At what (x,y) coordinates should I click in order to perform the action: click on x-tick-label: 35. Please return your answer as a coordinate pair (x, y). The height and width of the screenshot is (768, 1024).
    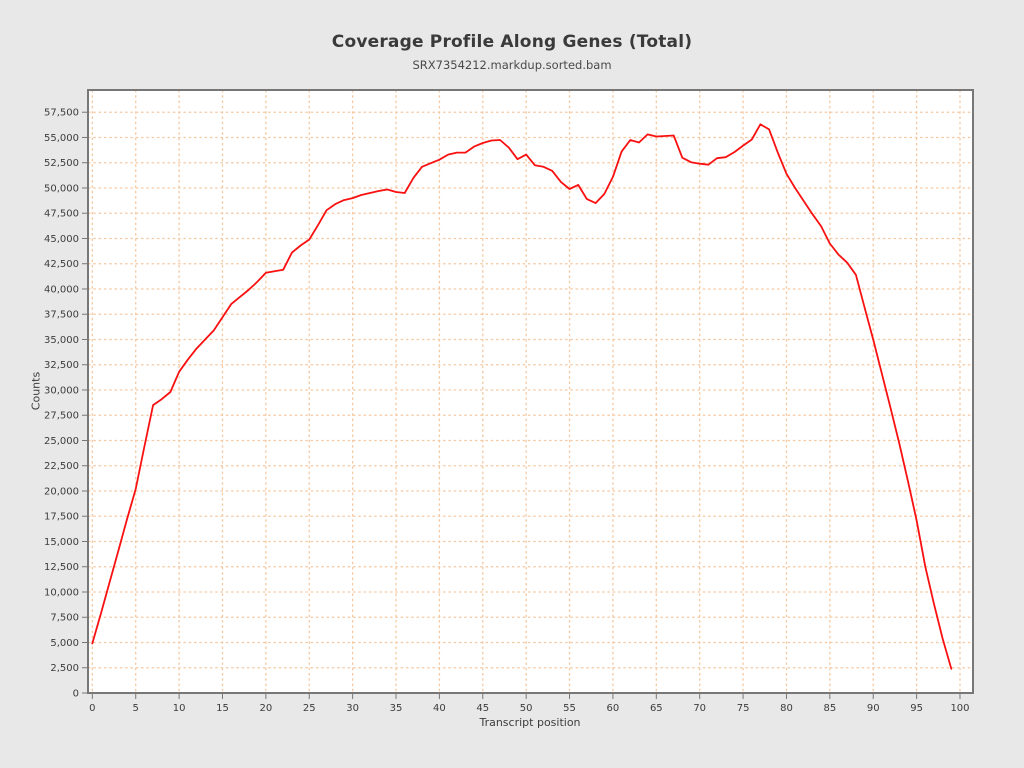
    Looking at the image, I should click on (396, 708).